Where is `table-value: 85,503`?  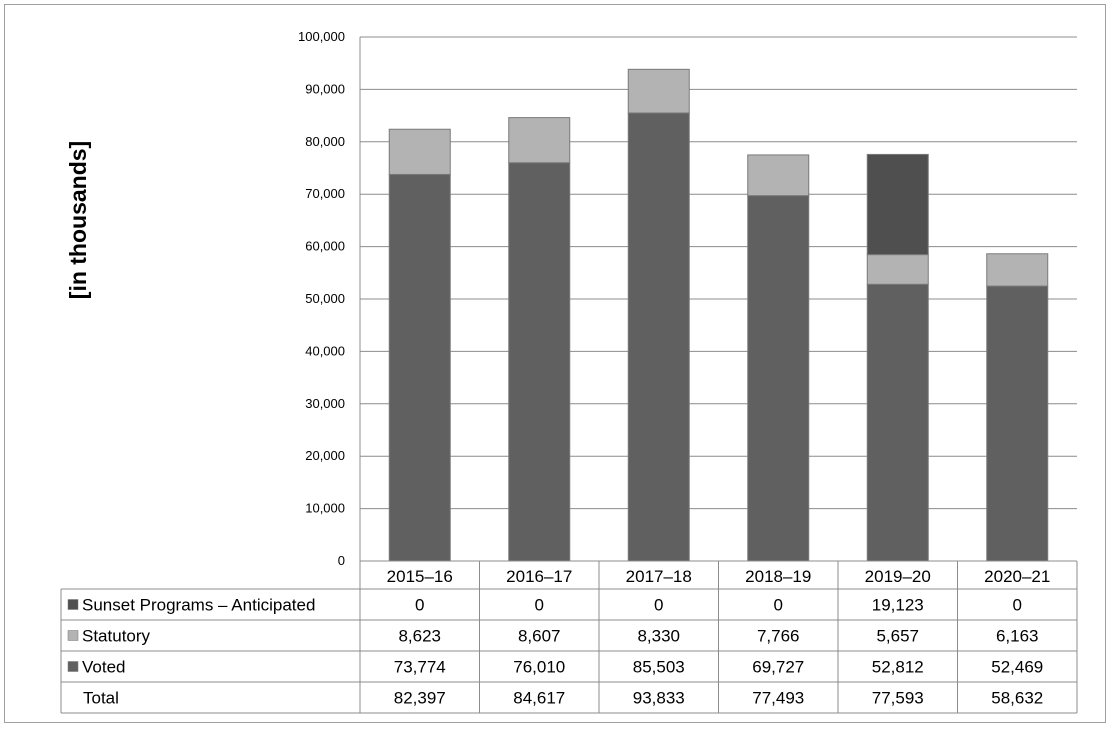
table-value: 85,503 is located at coordinates (659, 667).